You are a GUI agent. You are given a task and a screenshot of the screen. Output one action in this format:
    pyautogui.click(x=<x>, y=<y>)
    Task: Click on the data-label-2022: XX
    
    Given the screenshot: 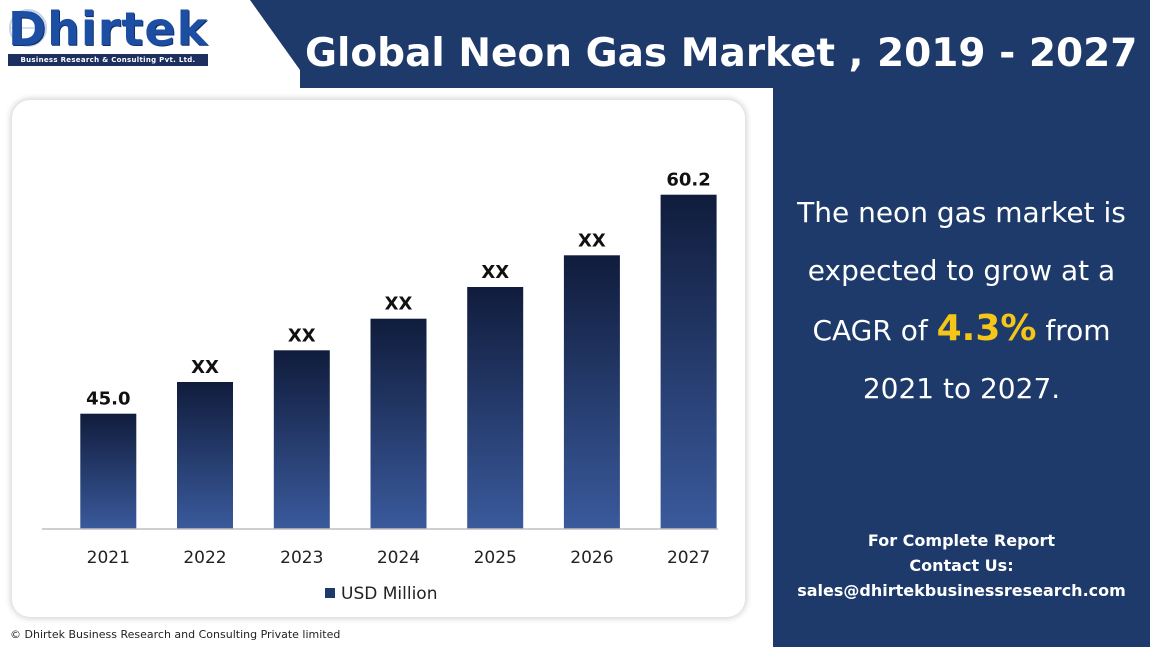 What is the action you would take?
    pyautogui.click(x=205, y=367)
    